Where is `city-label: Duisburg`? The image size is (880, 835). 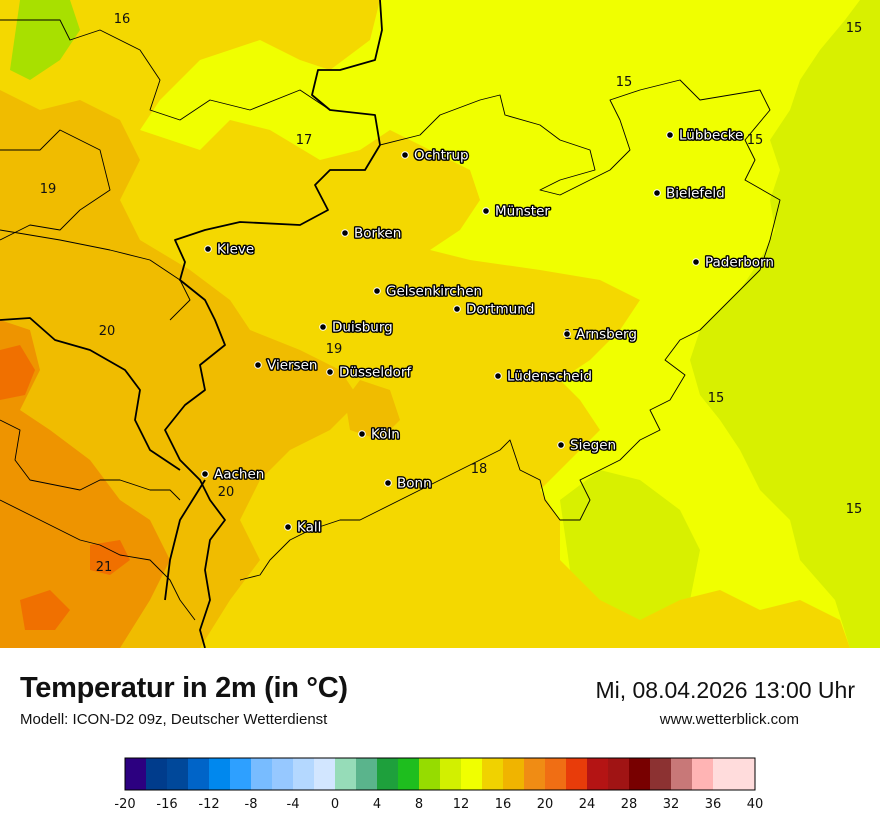
city-label: Duisburg is located at coordinates (362, 328).